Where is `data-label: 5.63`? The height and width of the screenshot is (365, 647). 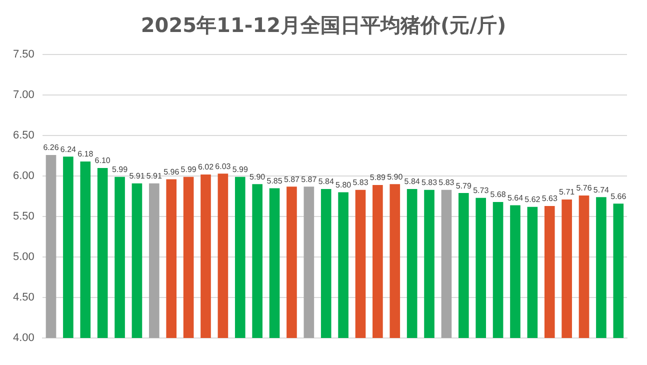
data-label: 5.63 is located at coordinates (550, 199).